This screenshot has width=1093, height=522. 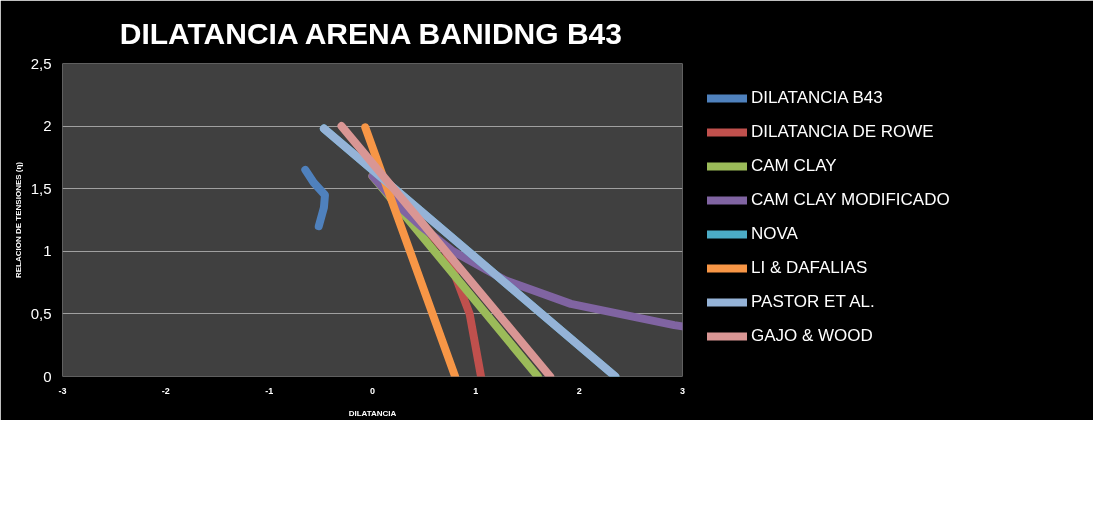 I want to click on y-tick-label: 2,5, so click(x=41, y=63).